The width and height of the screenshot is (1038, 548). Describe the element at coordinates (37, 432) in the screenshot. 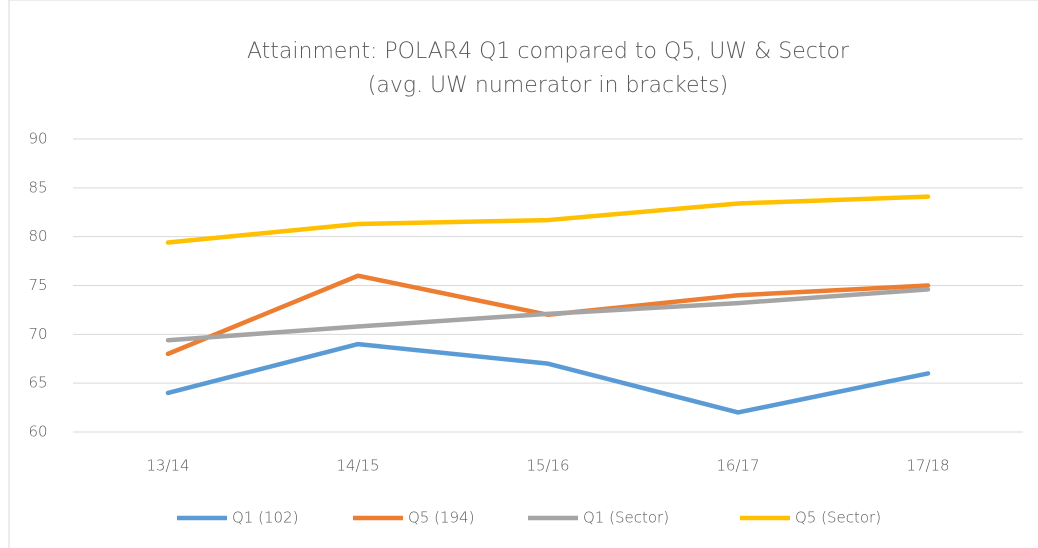

I see `y-tick-label: 60` at that location.